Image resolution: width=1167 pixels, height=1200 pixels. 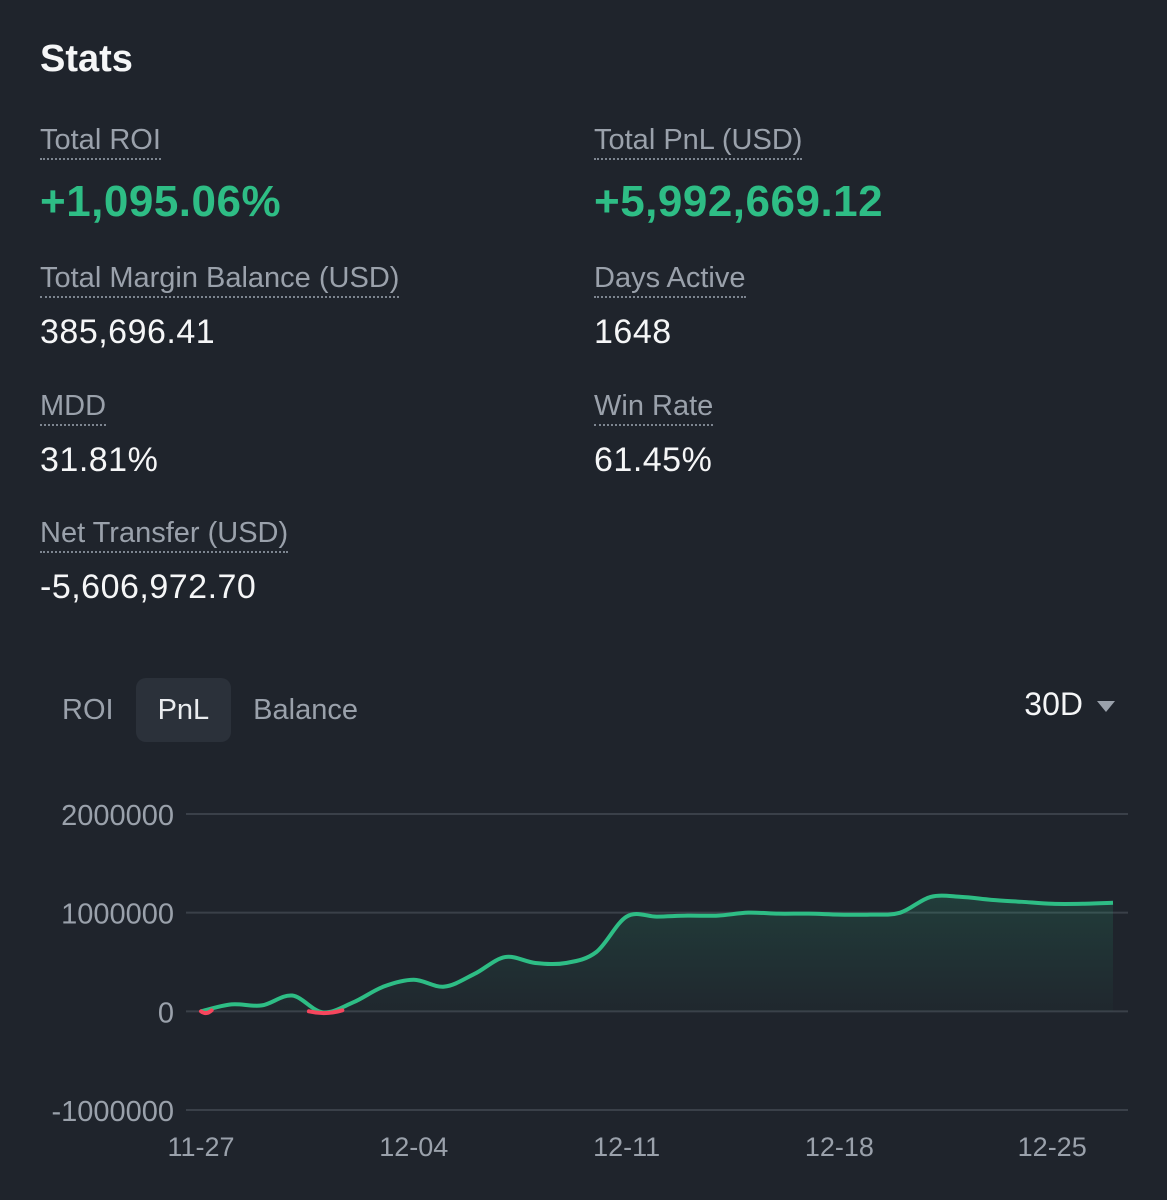 What do you see at coordinates (148, 587) in the screenshot?
I see `net-transfer-value: -5,606,972.70` at bounding box center [148, 587].